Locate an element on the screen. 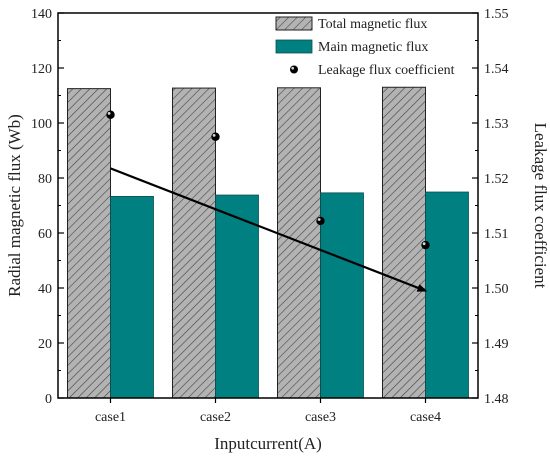 The image size is (550, 465). legend-marker-leakage is located at coordinates (294, 69).